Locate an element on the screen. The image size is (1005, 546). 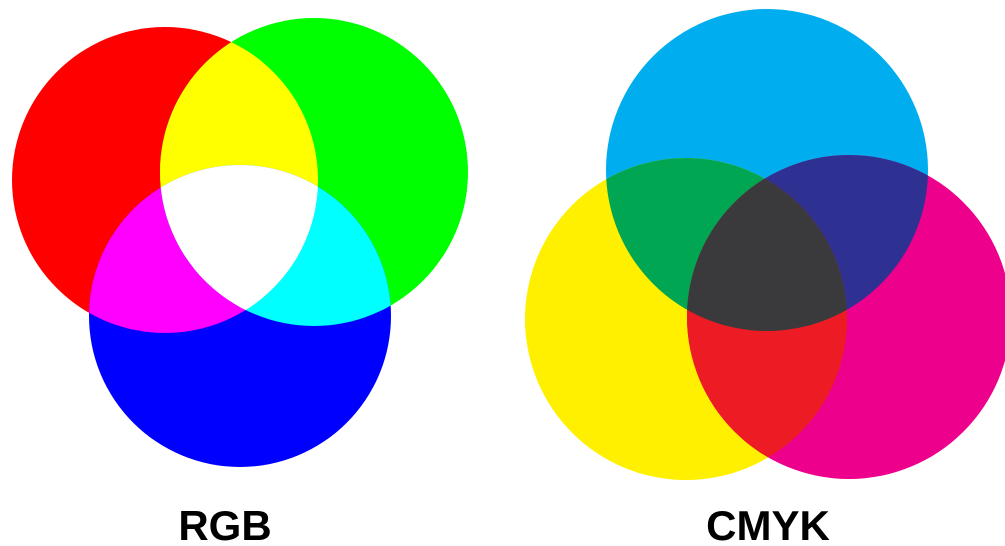
dark-center-overlap is located at coordinates (767, 244).